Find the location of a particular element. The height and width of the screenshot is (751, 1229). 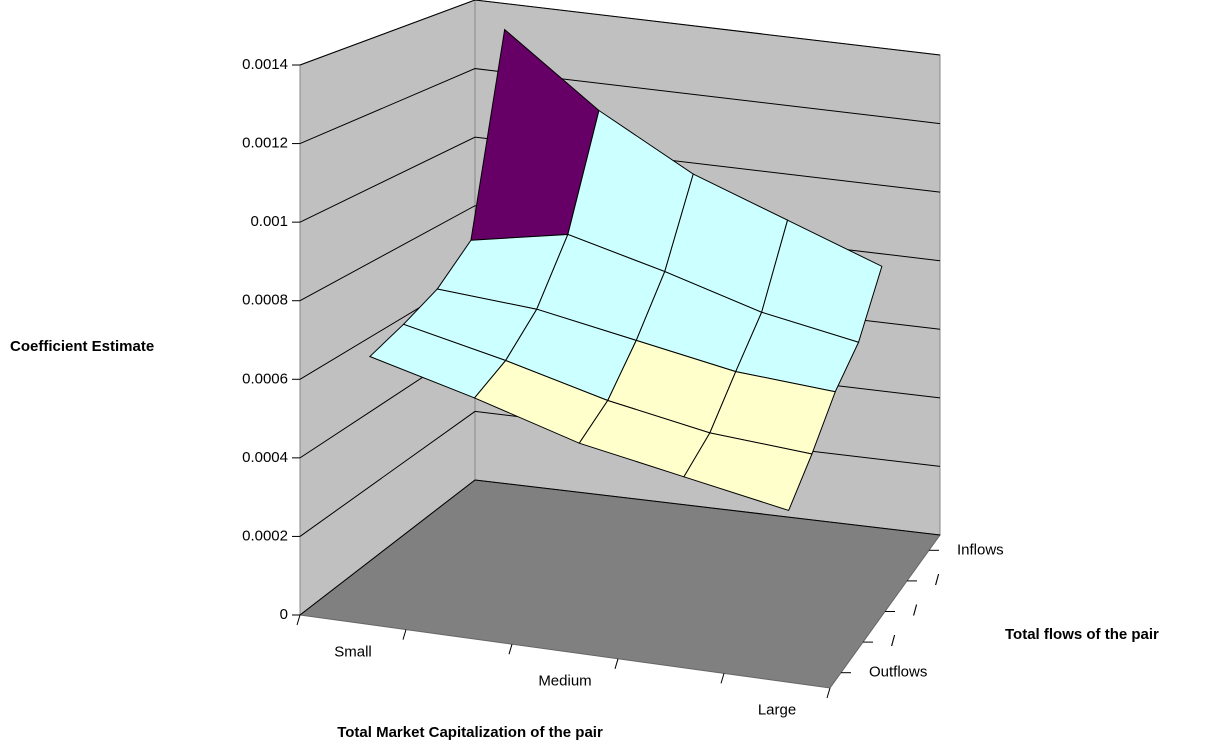

z-tick-label: Inflows is located at coordinates (980, 549).